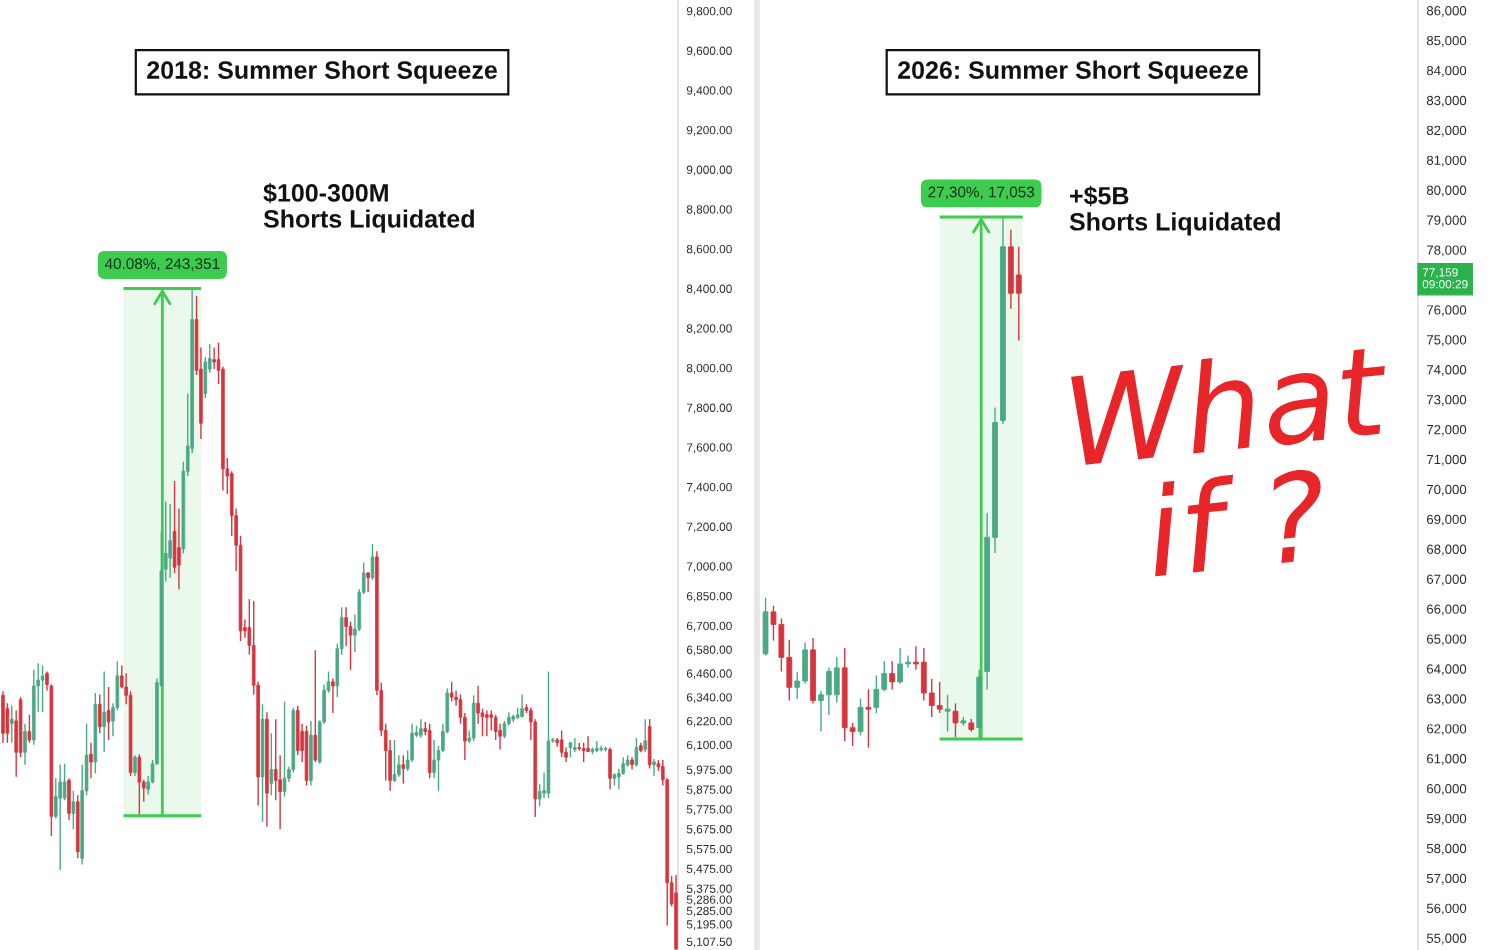  Describe the element at coordinates (709, 329) in the screenshot. I see `y-tick-label: 8,200.00` at that location.